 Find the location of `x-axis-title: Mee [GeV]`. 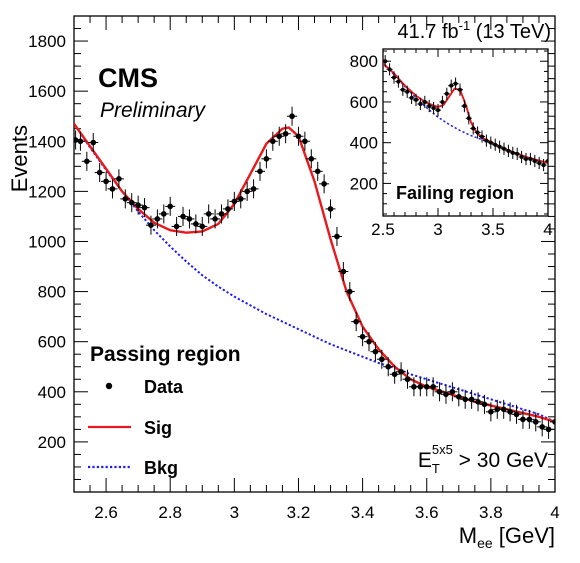

x-axis-title: Mee [GeV] is located at coordinates (507, 537).